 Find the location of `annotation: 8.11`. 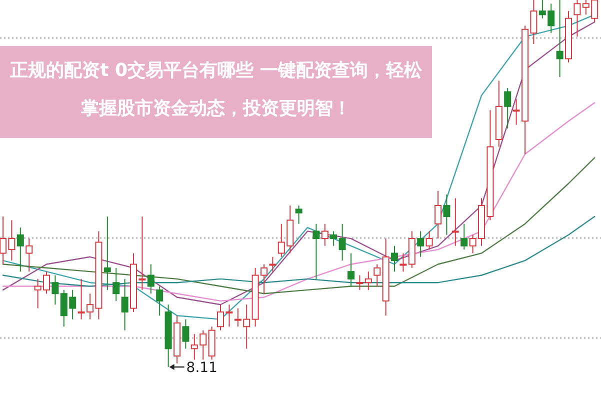

annotation: 8.11 is located at coordinates (202, 368).